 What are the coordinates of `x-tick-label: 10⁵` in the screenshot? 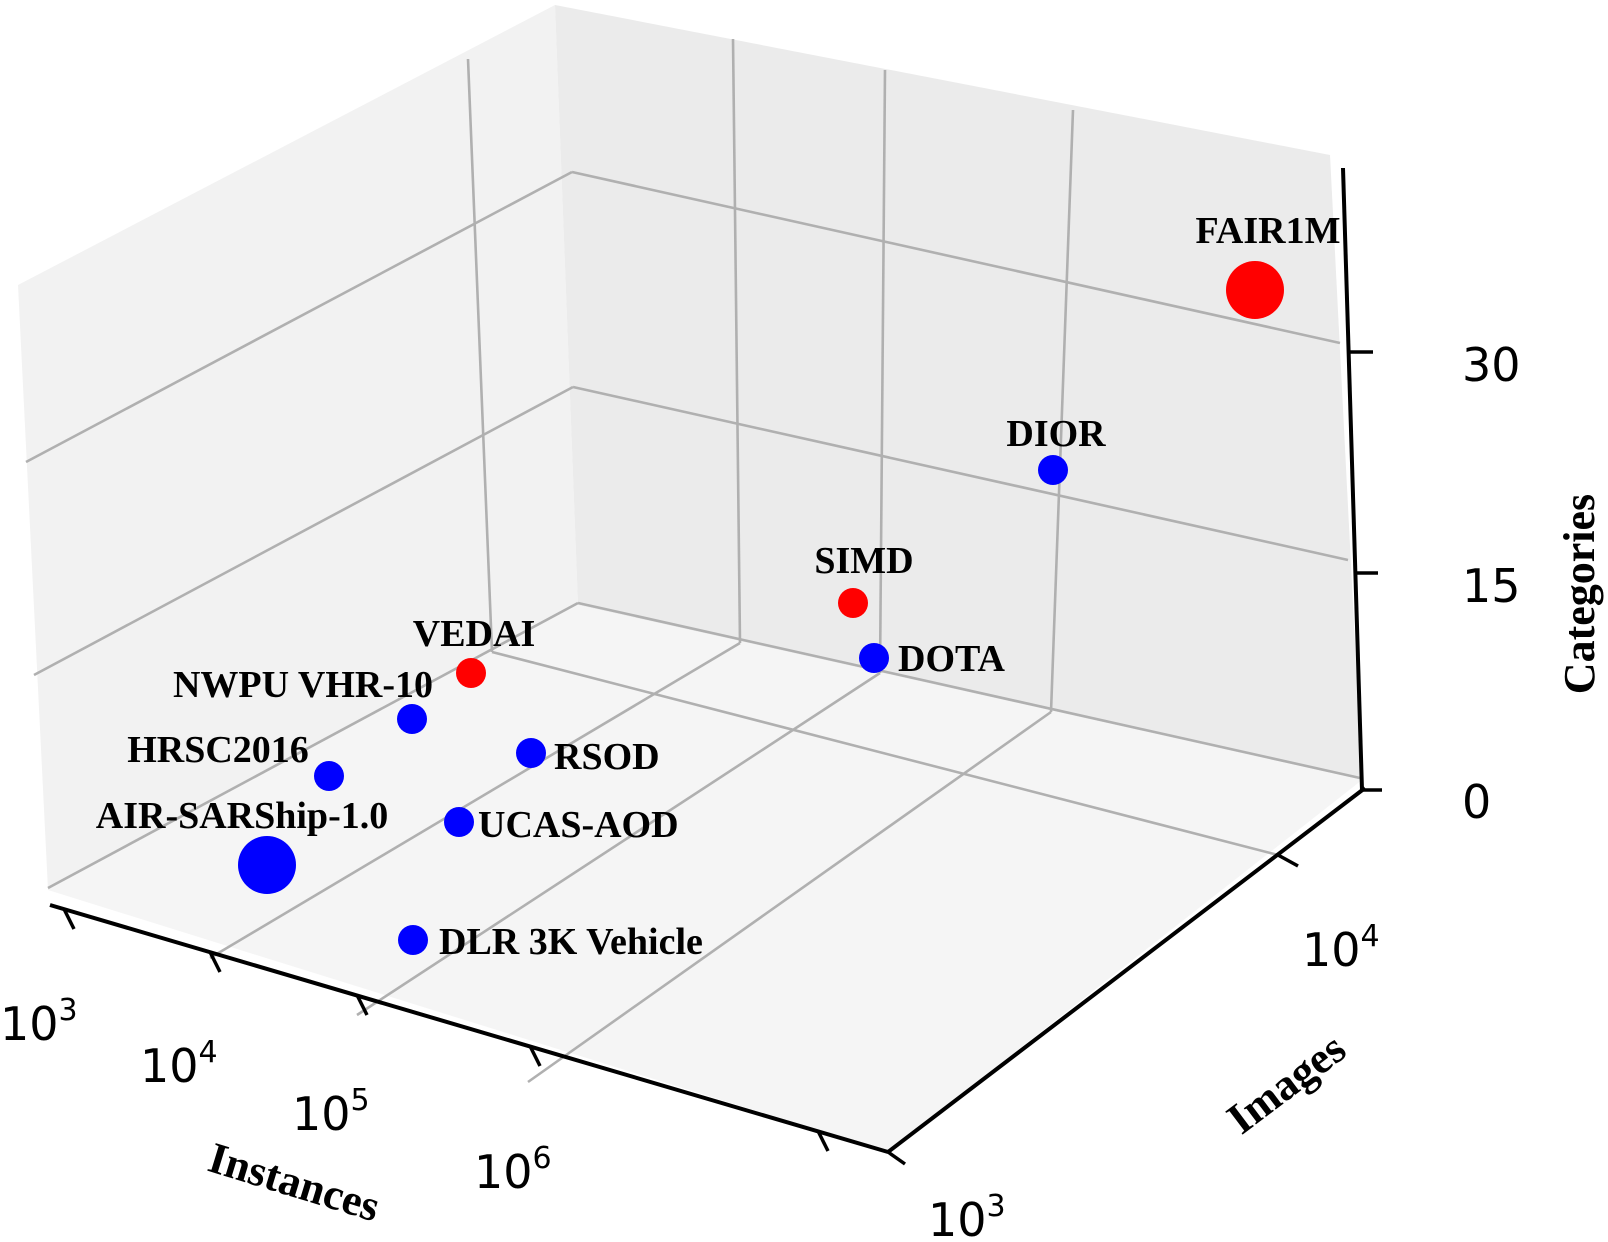 It's located at (331, 1112).